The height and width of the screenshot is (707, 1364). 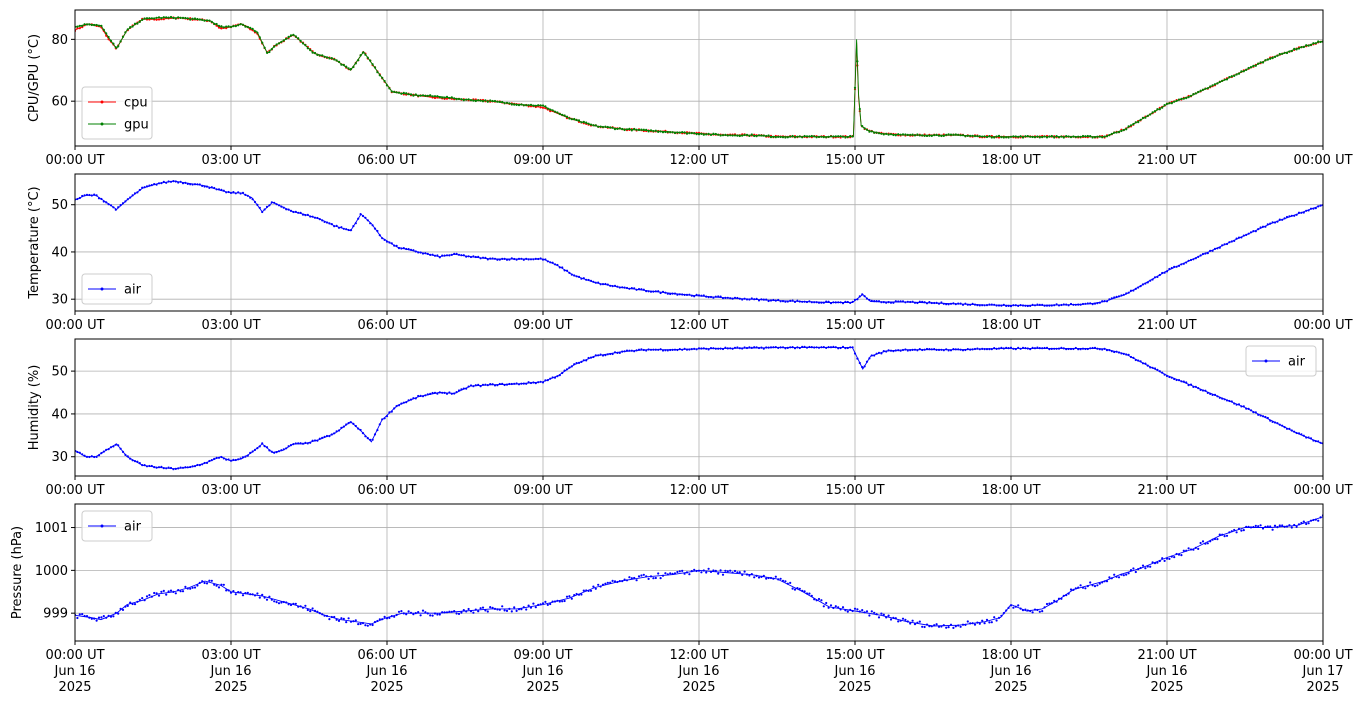 What do you see at coordinates (133, 527) in the screenshot?
I see `legend-label-air: air` at bounding box center [133, 527].